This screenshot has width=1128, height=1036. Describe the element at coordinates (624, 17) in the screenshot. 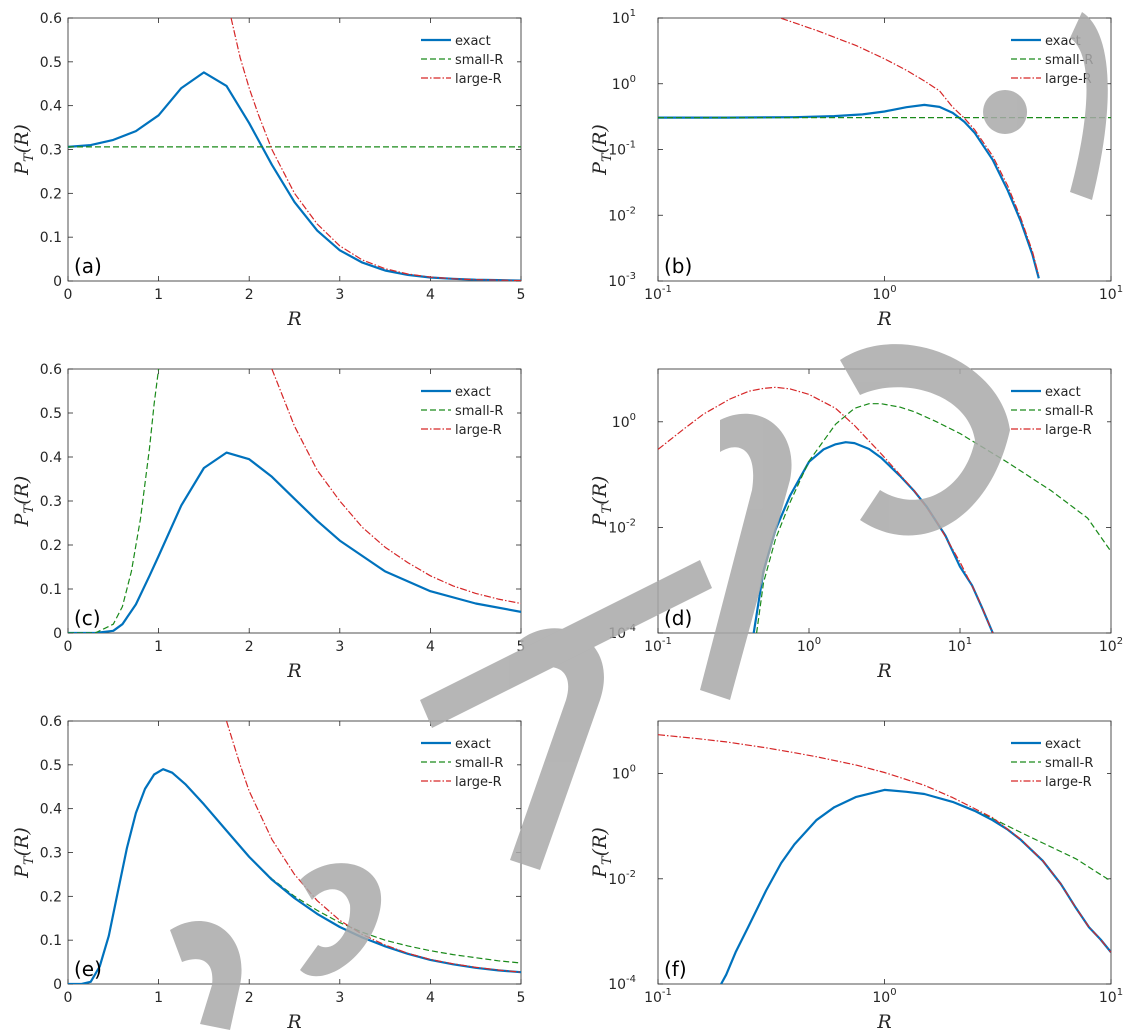

I see `y-tick-label: 10¹` at that location.